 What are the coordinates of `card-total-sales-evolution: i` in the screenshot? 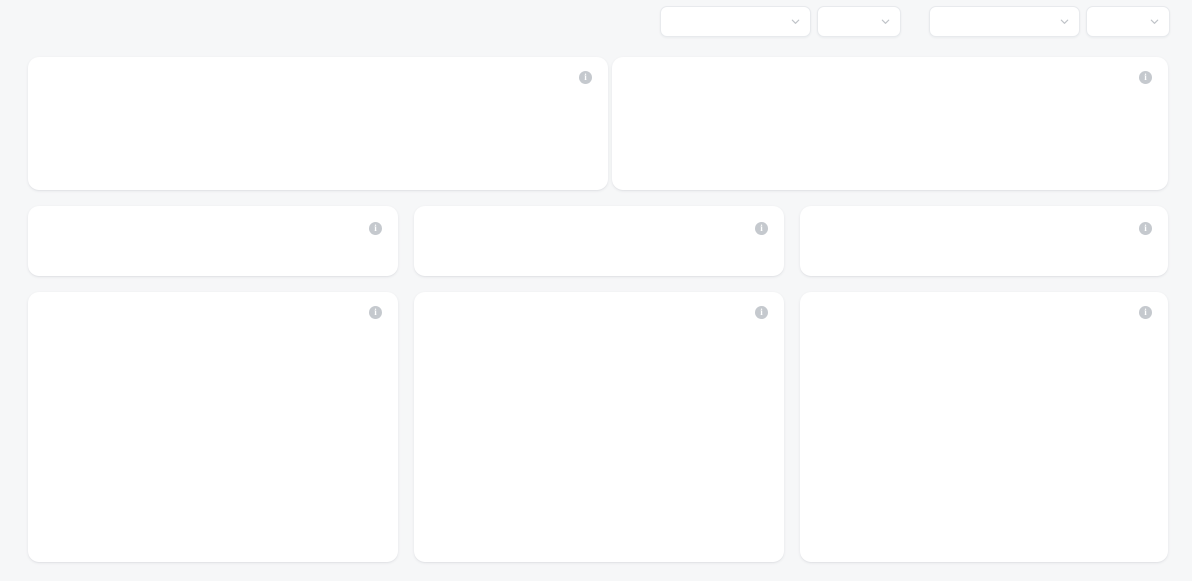 It's located at (318, 123).